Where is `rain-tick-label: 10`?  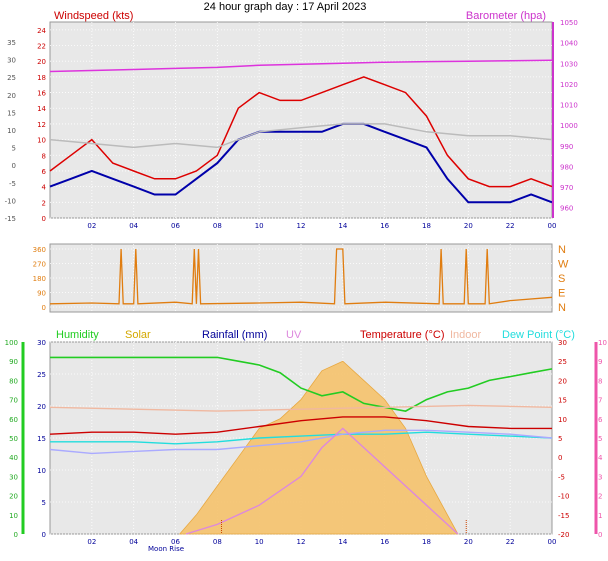 rain-tick-label: 10 is located at coordinates (41, 471).